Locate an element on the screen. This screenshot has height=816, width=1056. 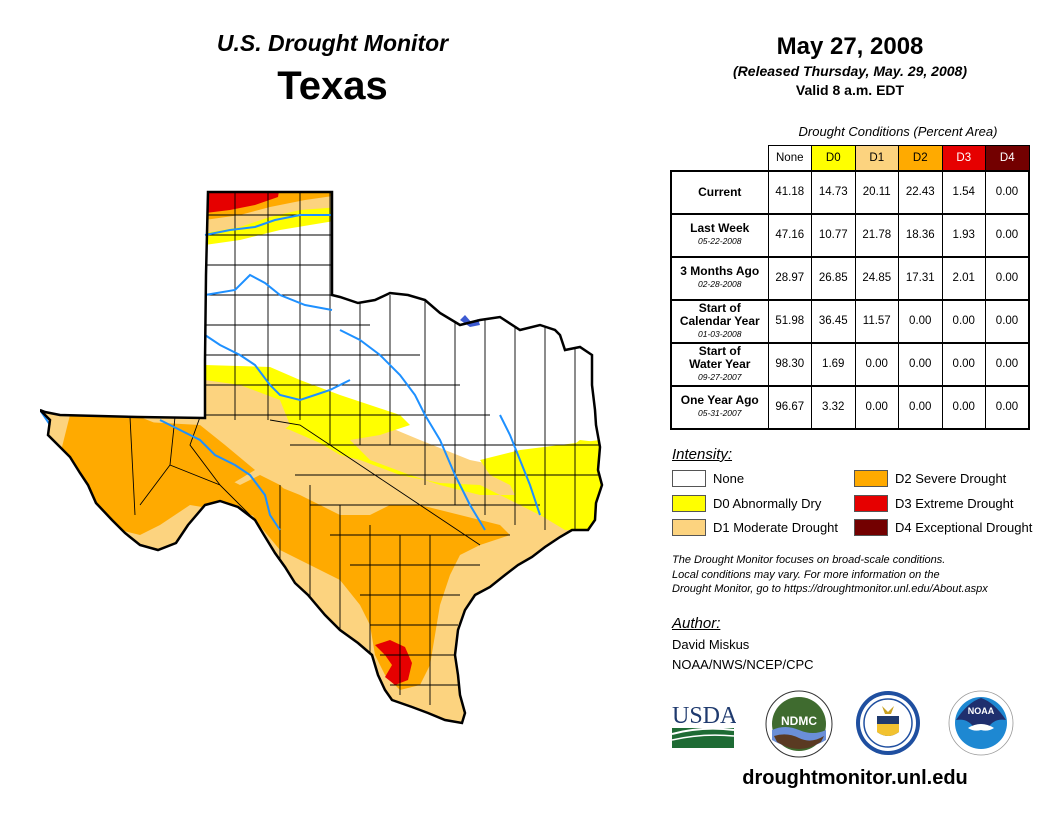
row-label: Start of Calendar Year 01-03-2008 is located at coordinates (719, 321).